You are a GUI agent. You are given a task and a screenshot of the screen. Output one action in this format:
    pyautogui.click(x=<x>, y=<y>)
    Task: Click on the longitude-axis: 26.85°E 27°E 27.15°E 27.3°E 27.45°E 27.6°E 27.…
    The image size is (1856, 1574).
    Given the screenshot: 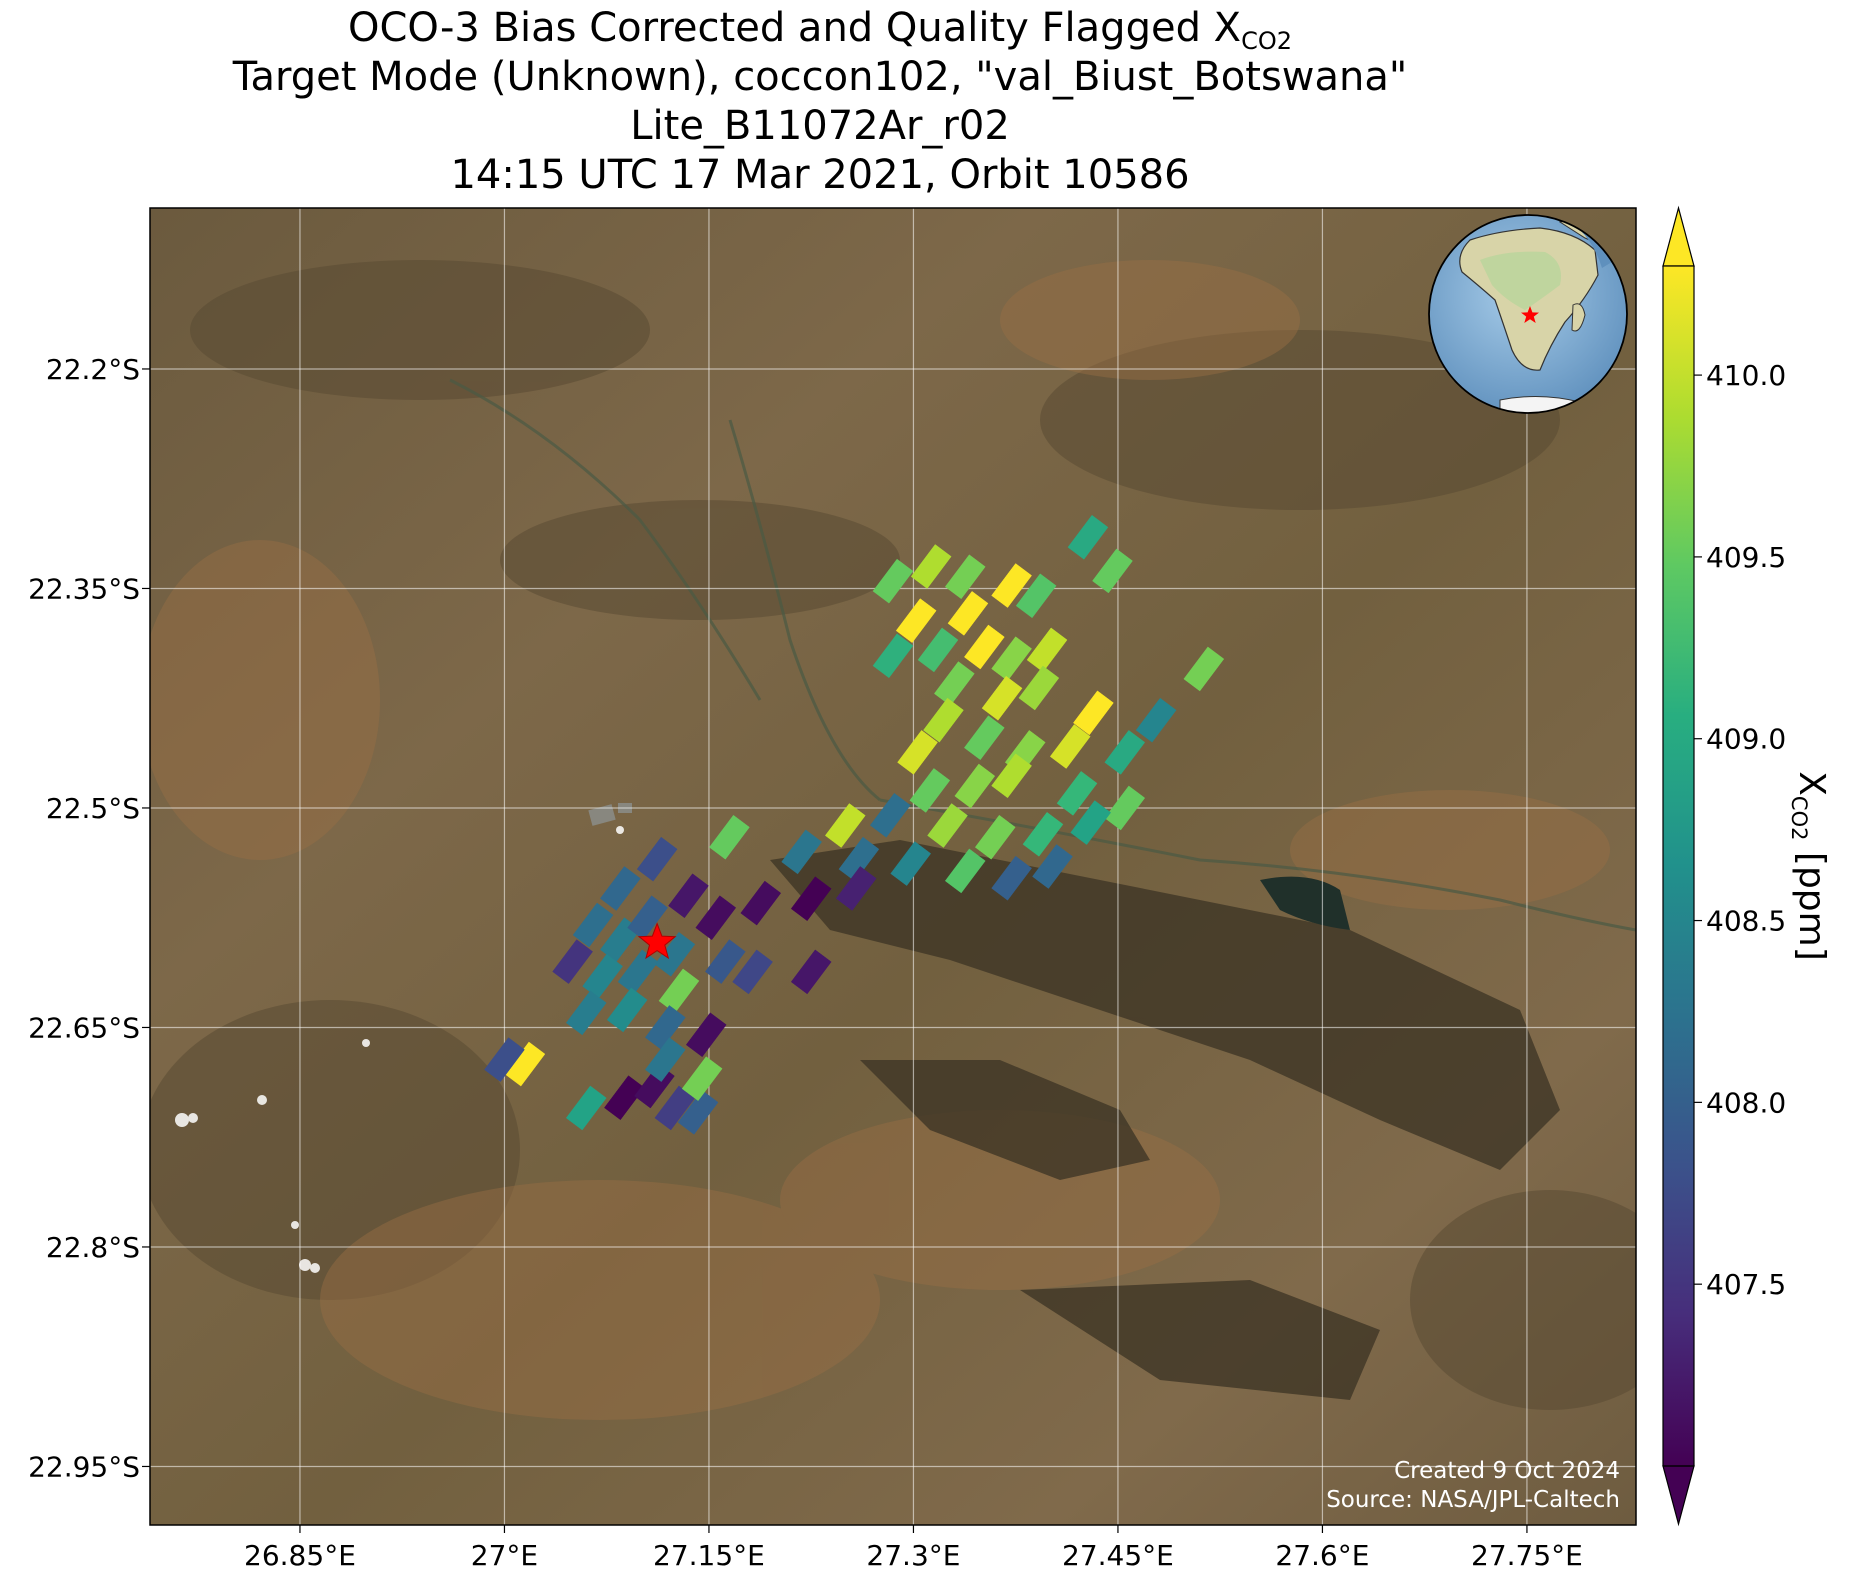 What is the action you would take?
    pyautogui.click(x=913, y=1548)
    